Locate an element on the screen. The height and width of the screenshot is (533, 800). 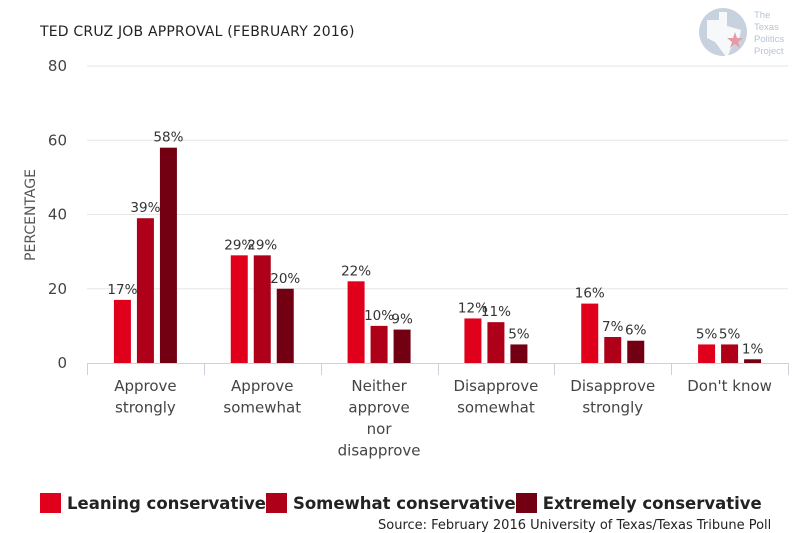
y-tick-label: 0 is located at coordinates (62, 363).